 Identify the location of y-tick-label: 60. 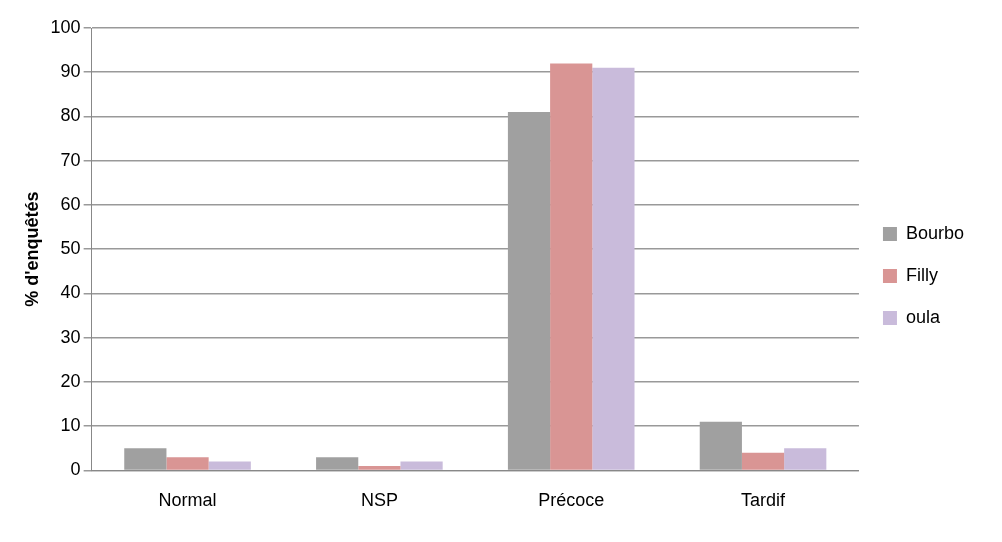
(70, 203).